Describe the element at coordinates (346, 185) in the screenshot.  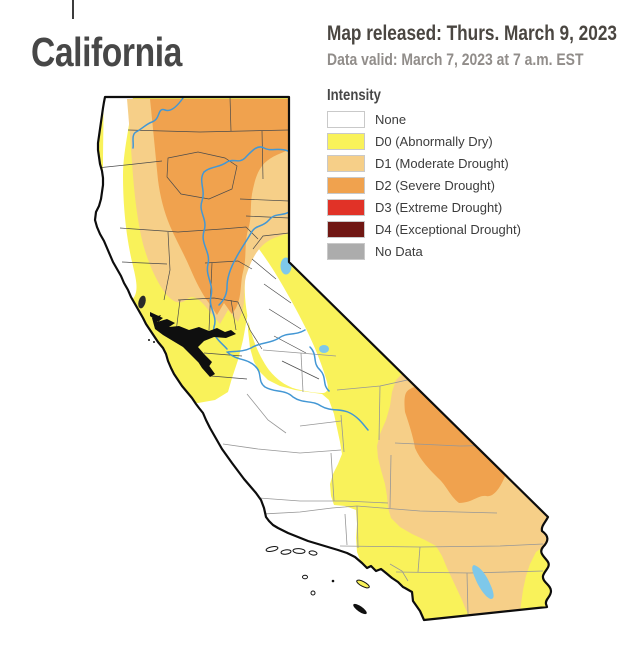
I see `swatch-d2` at that location.